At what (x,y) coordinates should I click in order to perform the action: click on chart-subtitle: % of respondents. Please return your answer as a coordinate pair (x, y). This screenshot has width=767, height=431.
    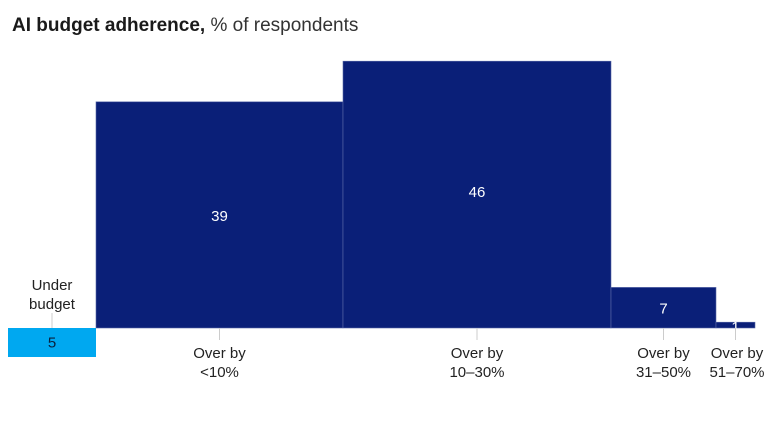
    Looking at the image, I should click on (284, 25).